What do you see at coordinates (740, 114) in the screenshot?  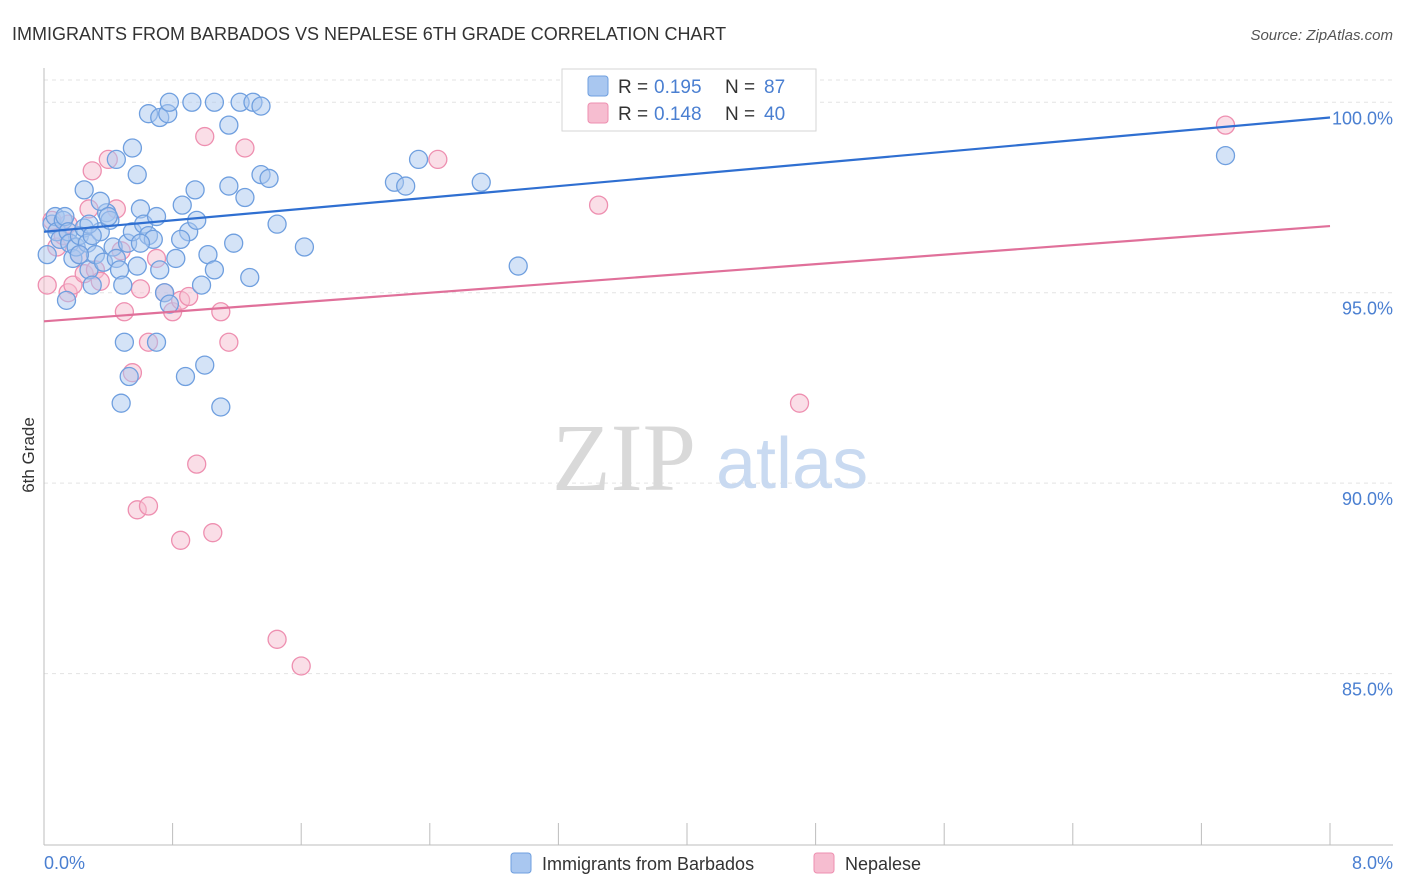 I see `legend-n-label-nepalese: N =` at bounding box center [740, 114].